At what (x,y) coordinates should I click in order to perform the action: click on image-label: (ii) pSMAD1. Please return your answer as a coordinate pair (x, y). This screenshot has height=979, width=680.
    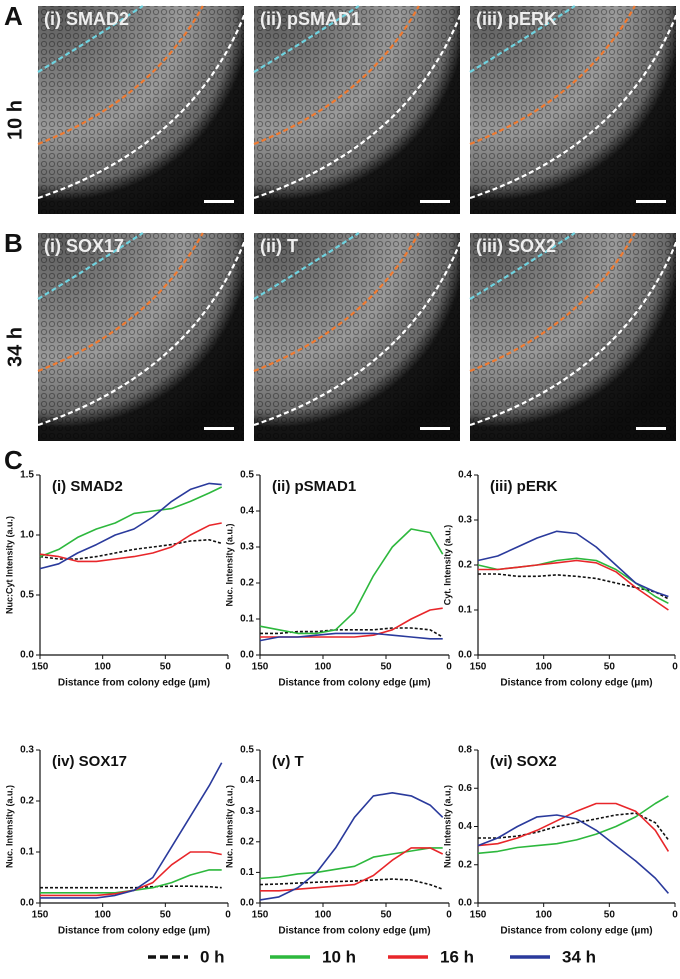
    Looking at the image, I should click on (310, 19).